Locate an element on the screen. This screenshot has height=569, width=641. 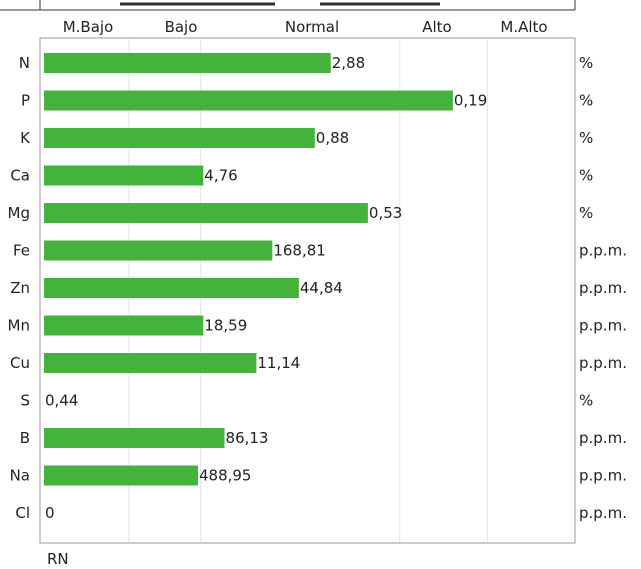
unit-label-ca: % is located at coordinates (586, 176).